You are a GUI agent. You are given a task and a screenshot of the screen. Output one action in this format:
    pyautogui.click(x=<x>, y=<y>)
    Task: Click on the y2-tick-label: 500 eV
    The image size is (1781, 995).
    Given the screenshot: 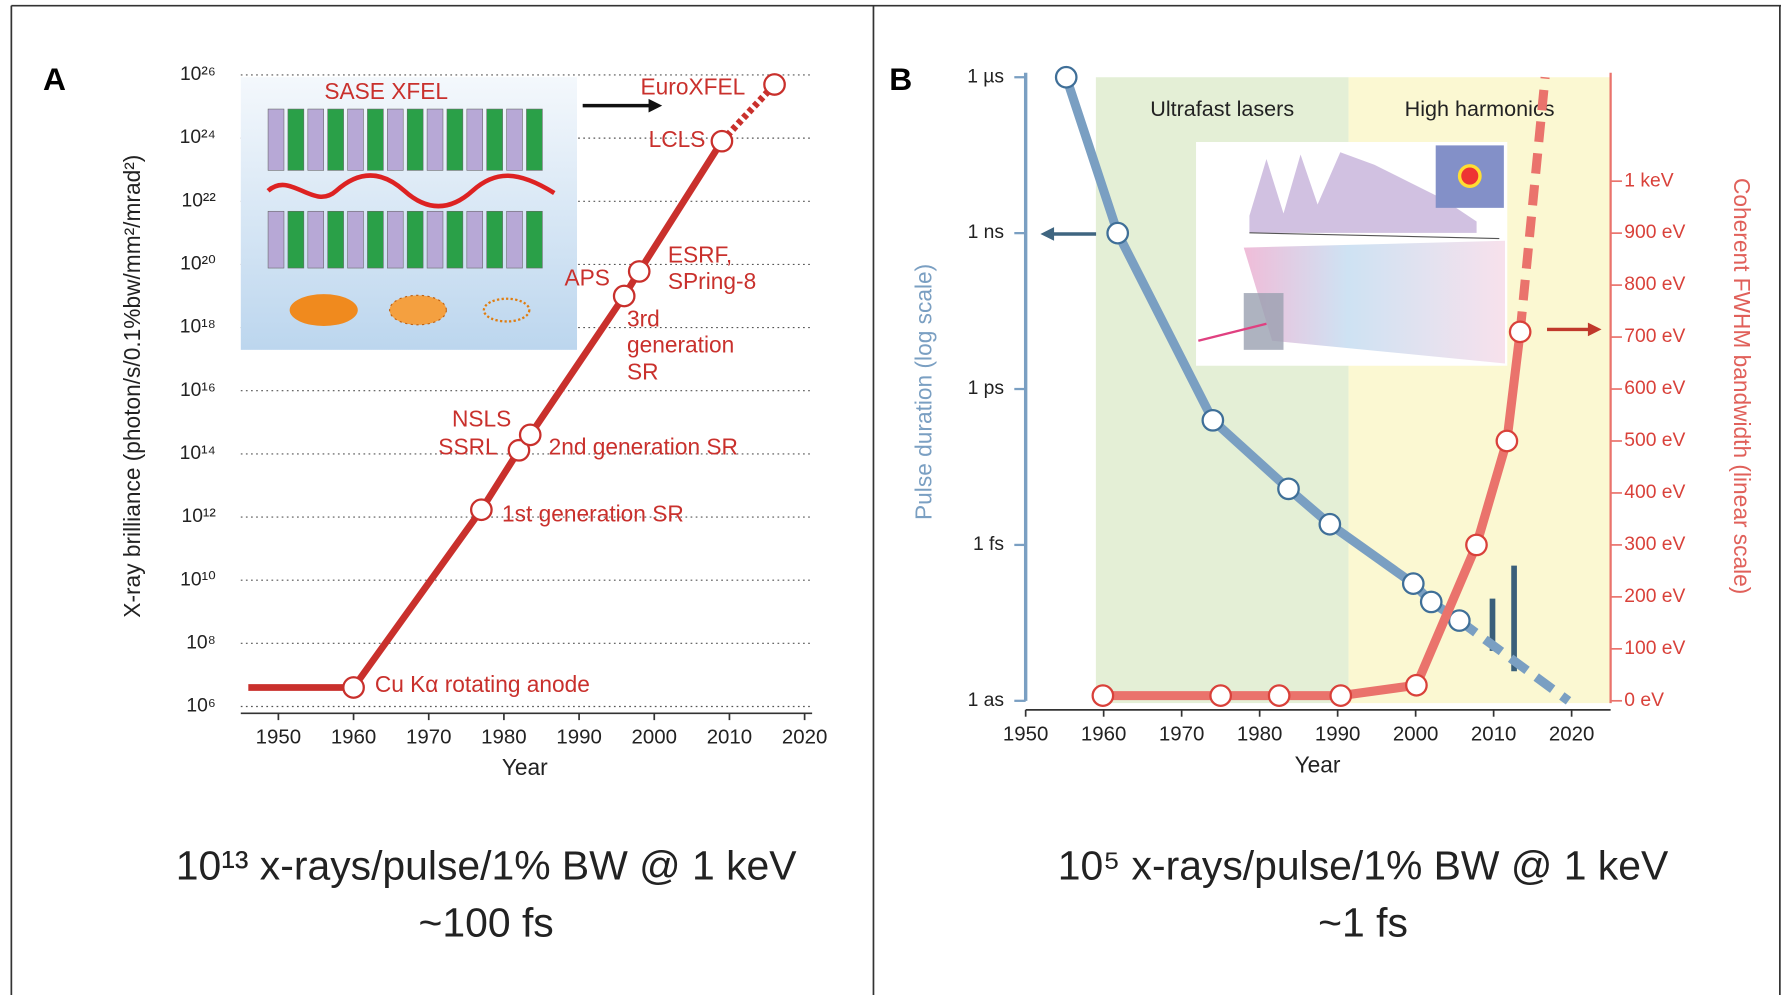 What is the action you would take?
    pyautogui.click(x=1654, y=440)
    